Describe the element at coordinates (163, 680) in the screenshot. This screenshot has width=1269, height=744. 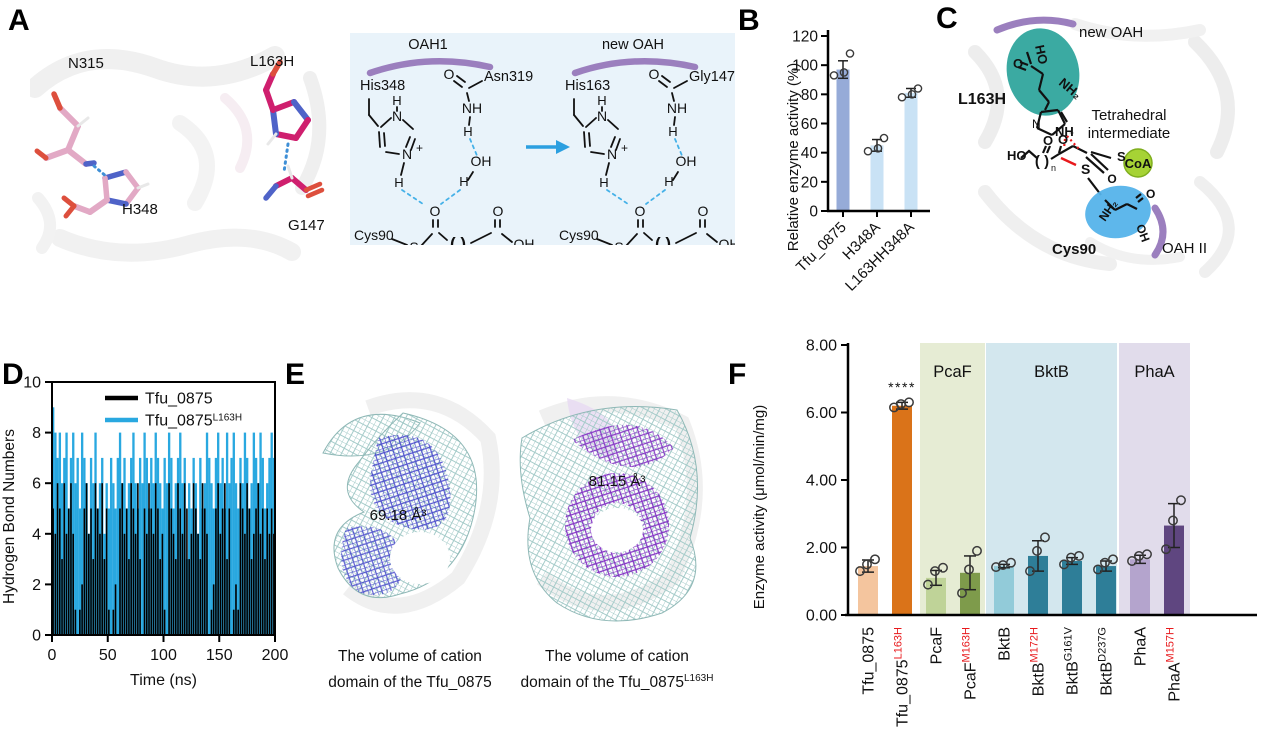
I see `x-axis-label: Time (ns)` at that location.